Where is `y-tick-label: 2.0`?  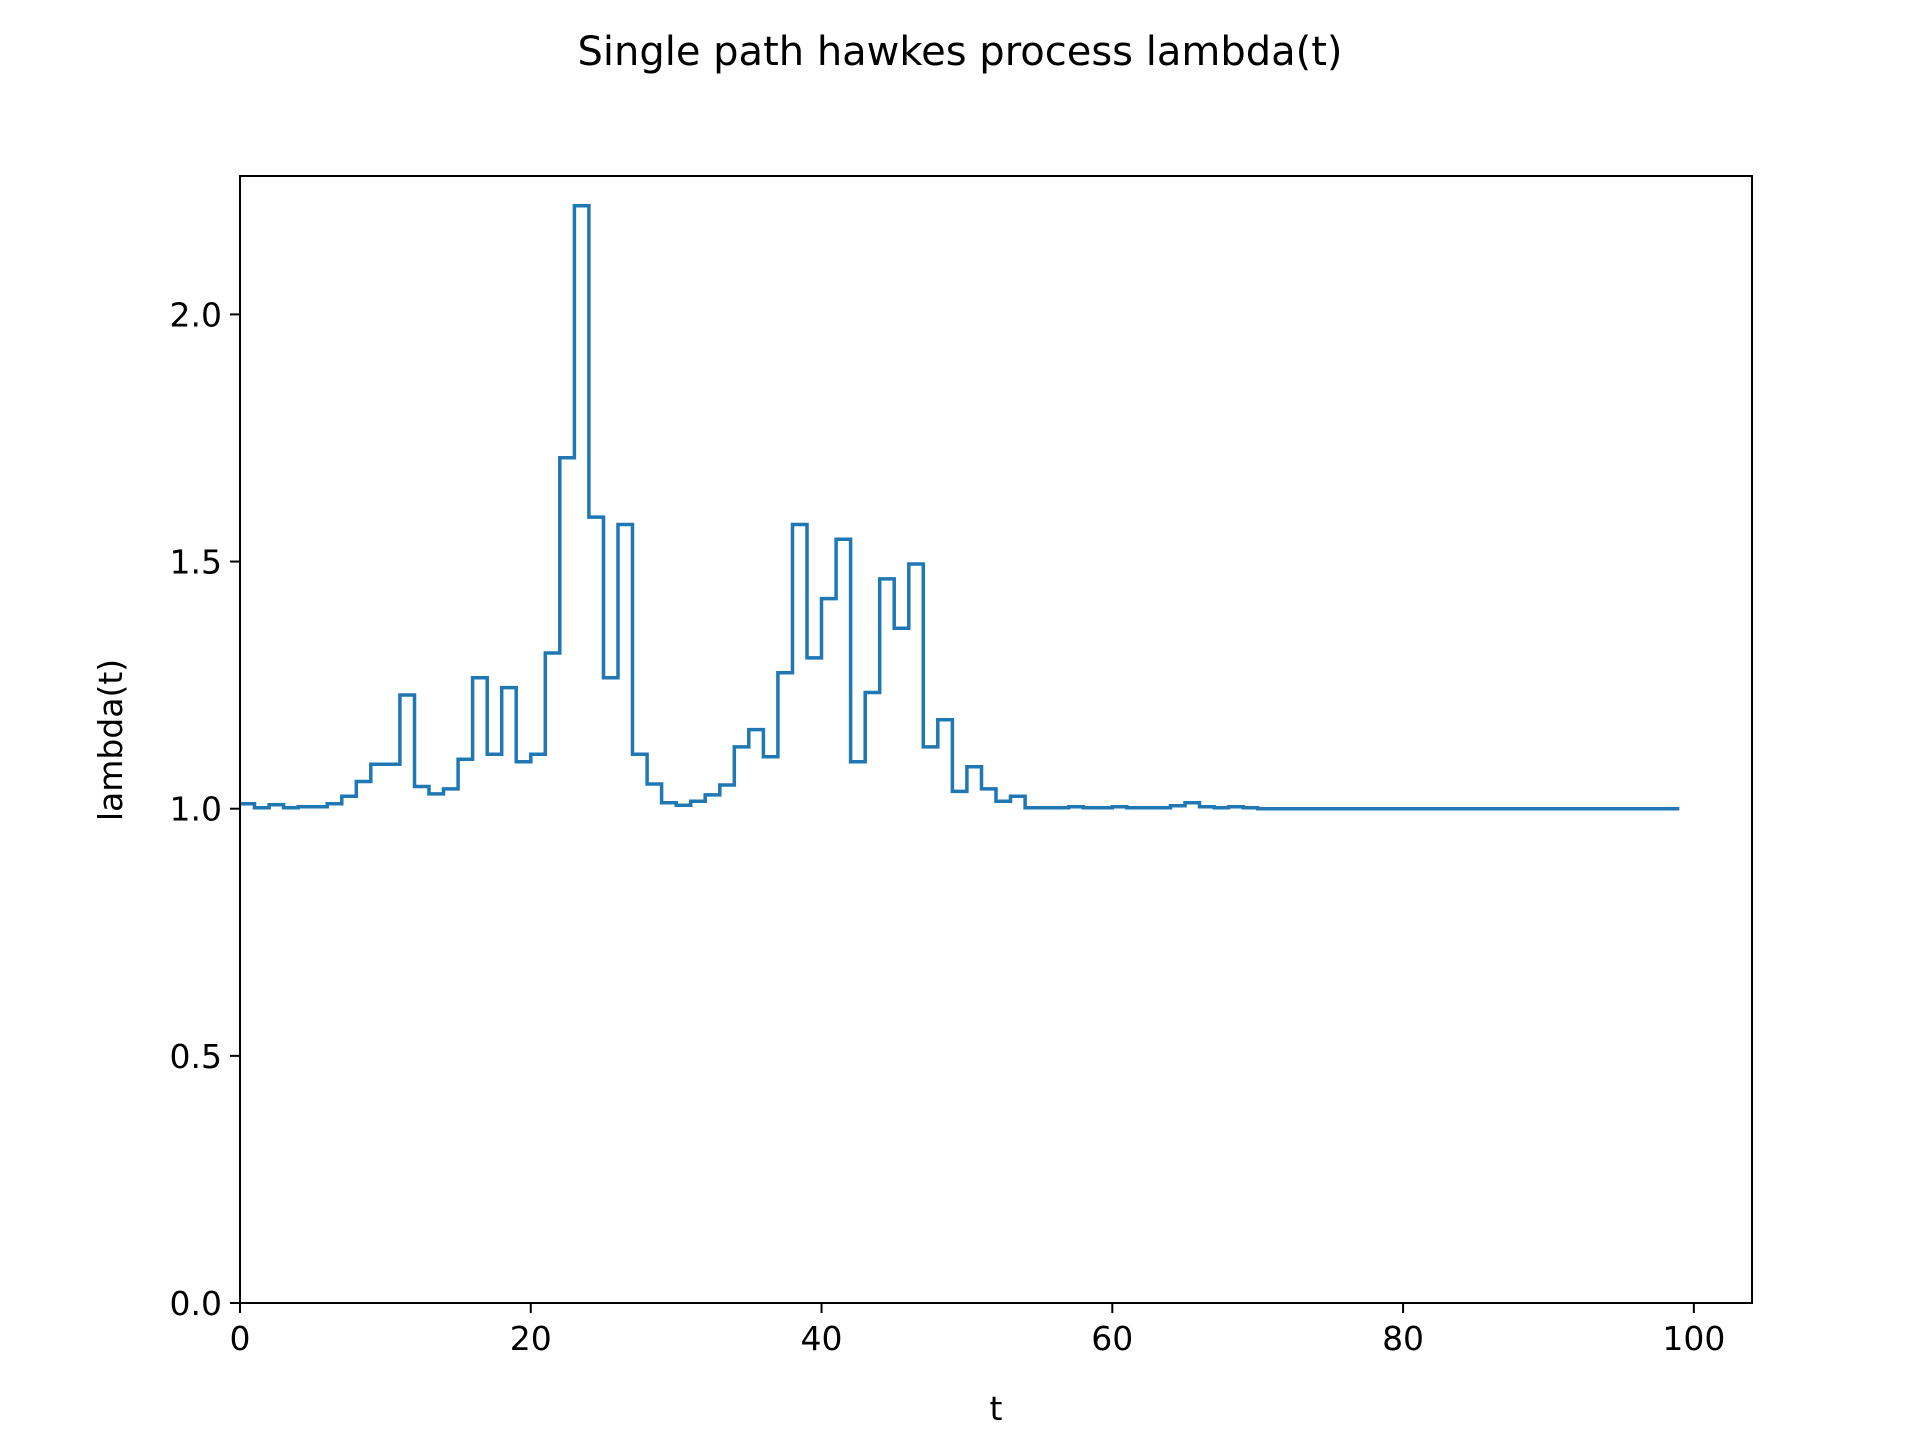 y-tick-label: 2.0 is located at coordinates (196, 314).